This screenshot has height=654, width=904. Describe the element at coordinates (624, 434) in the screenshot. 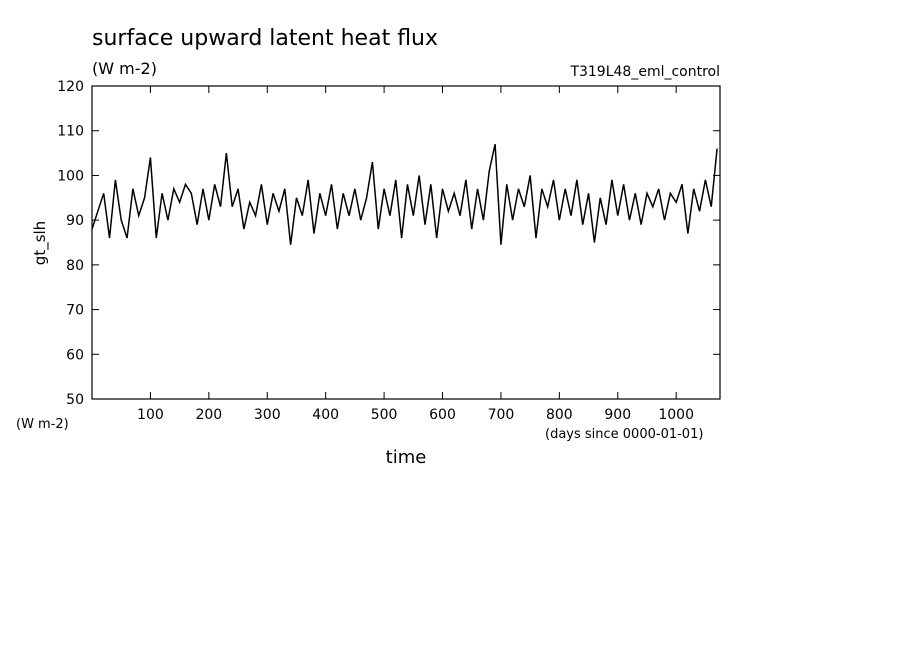

I see `x-unit: (days since 0000-01-01)` at that location.